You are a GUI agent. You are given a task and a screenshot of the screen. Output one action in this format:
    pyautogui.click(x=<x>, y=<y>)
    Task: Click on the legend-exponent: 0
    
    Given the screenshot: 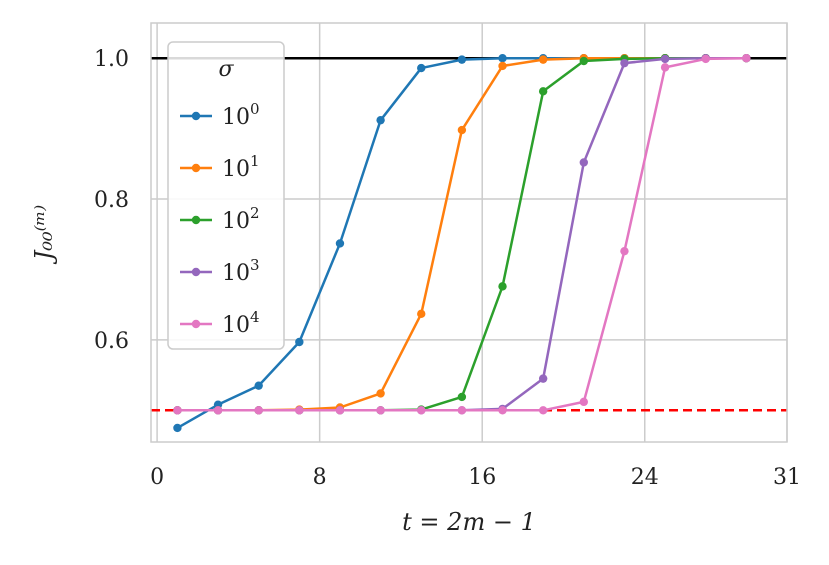 What is the action you would take?
    pyautogui.click(x=255, y=109)
    